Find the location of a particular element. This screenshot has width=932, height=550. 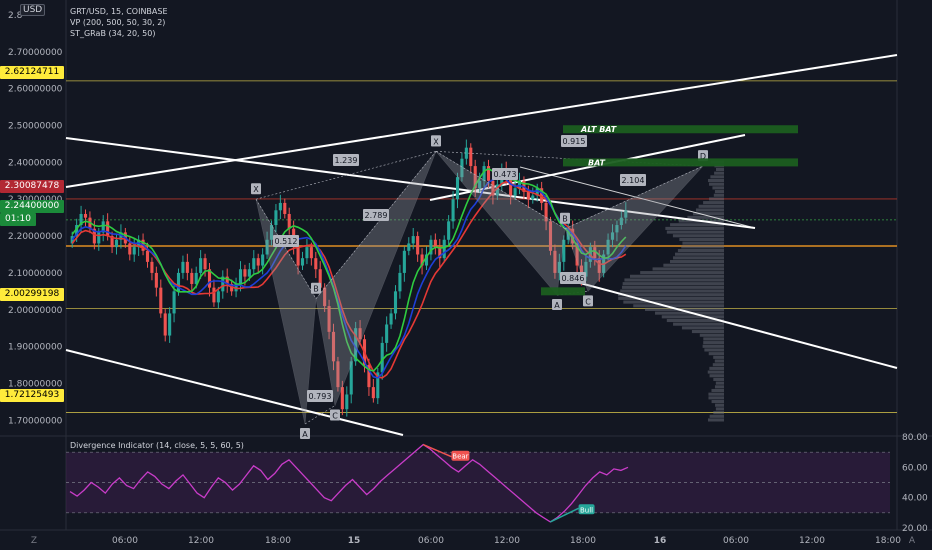

completion-zone is located at coordinates (563, 291).